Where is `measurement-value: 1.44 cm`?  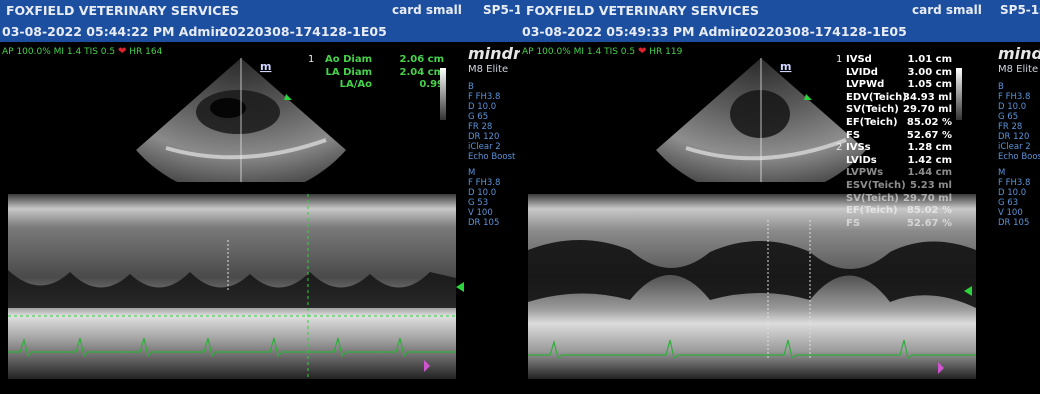
measurement-value: 1.44 cm is located at coordinates (929, 173).